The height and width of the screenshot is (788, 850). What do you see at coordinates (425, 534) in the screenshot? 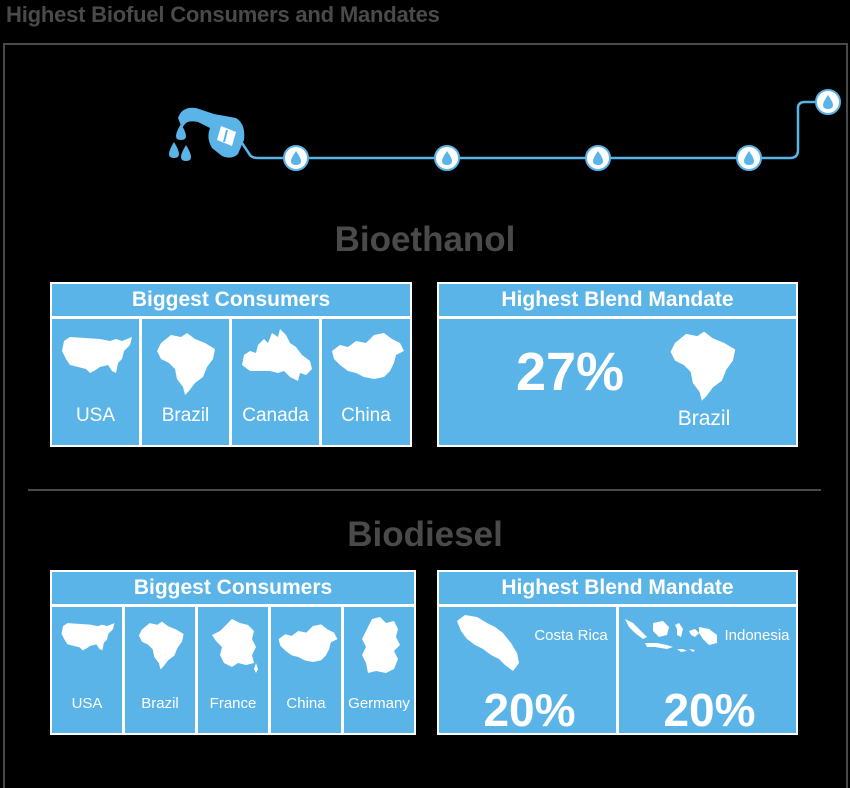
I see `biodiesel-title: Biodiesel` at bounding box center [425, 534].